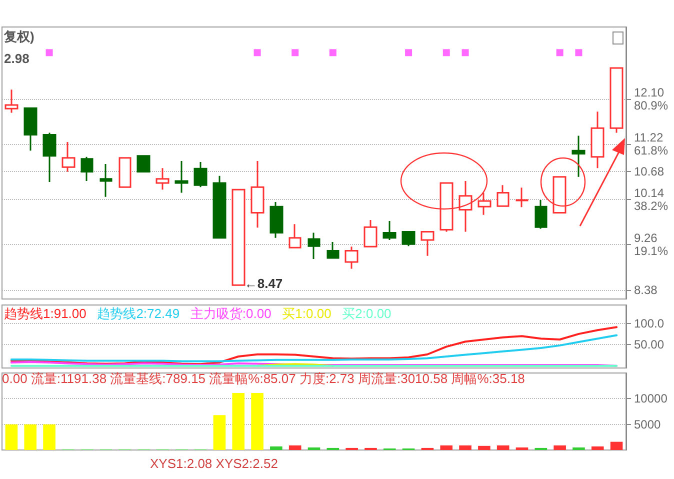 The height and width of the screenshot is (479, 674). Describe the element at coordinates (651, 144) in the screenshot. I see `y-tick-label: 11.22 61.8%` at that location.